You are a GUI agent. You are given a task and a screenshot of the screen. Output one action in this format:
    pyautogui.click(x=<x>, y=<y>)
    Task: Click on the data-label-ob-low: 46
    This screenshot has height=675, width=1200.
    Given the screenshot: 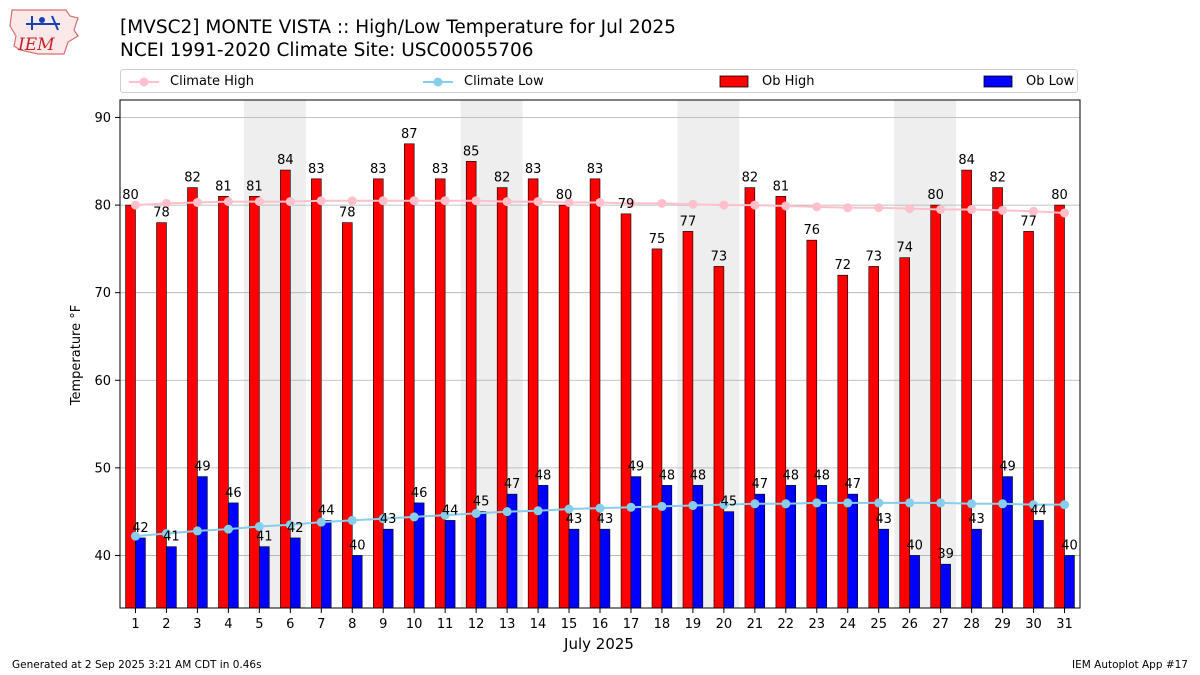 What is the action you would take?
    pyautogui.click(x=419, y=493)
    